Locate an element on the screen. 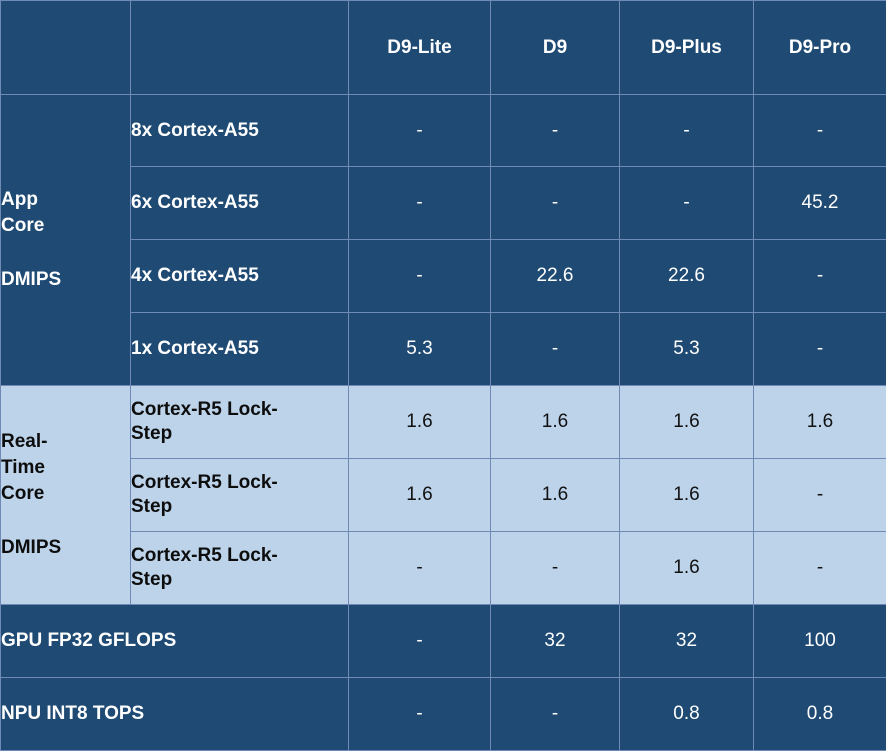  row-label: GPU FP32 GFLOPS is located at coordinates (175, 641).